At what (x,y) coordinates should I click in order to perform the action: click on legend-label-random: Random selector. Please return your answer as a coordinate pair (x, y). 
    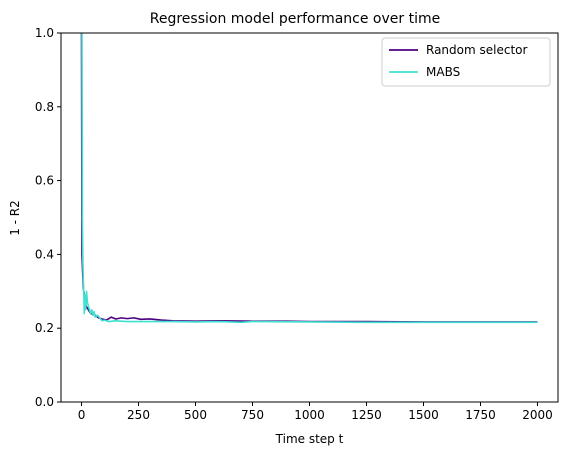
    Looking at the image, I should click on (476, 50).